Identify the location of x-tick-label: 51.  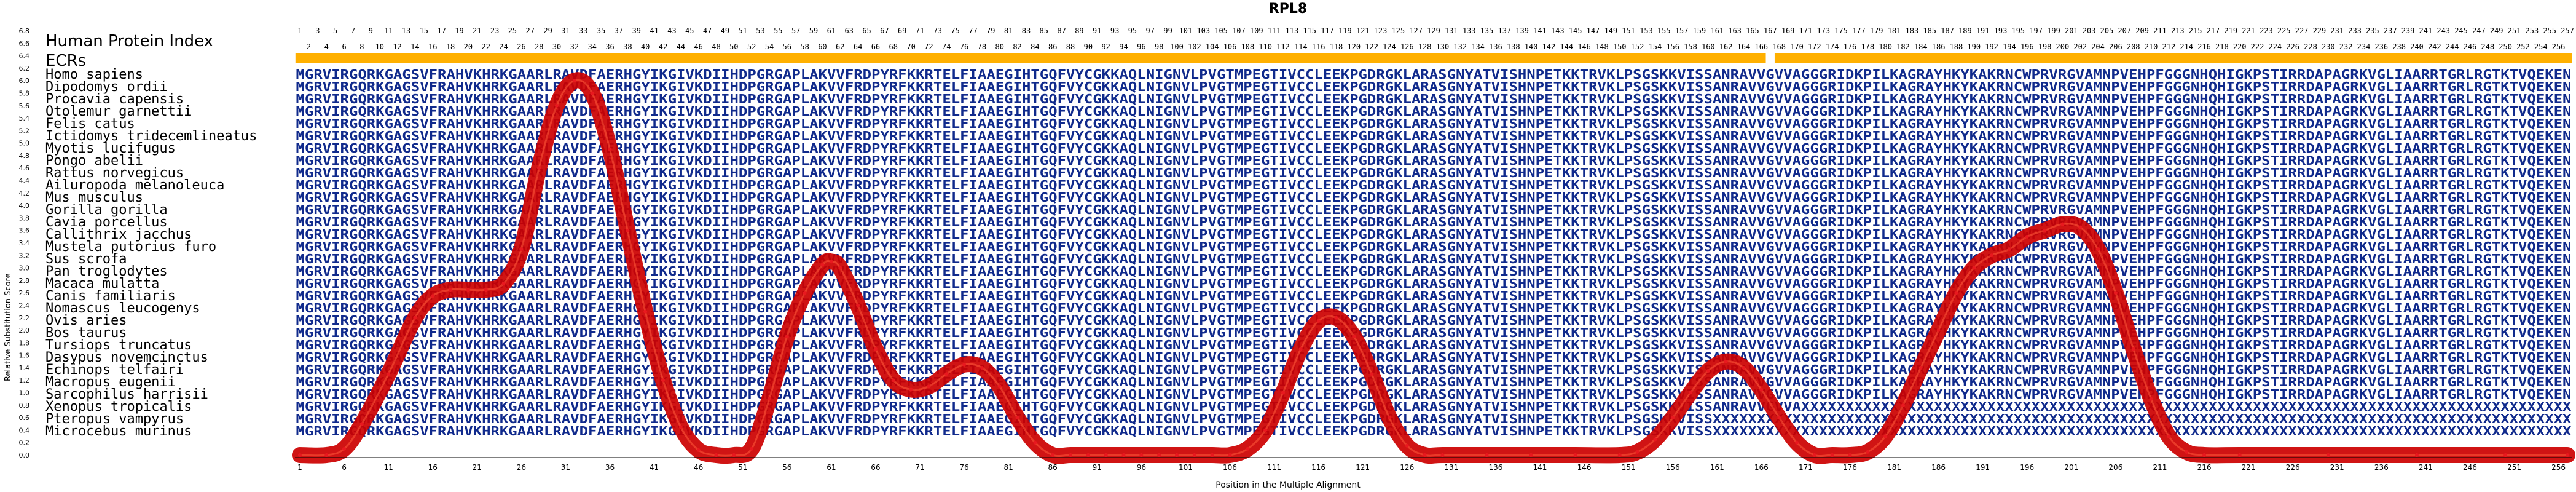
(742, 467).